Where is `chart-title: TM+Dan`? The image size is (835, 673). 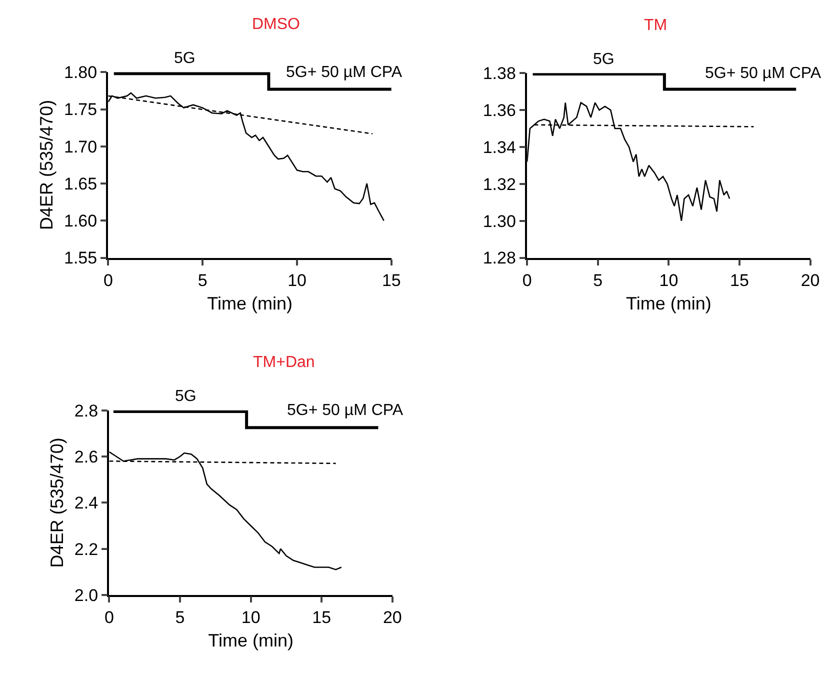 chart-title: TM+Dan is located at coordinates (284, 362).